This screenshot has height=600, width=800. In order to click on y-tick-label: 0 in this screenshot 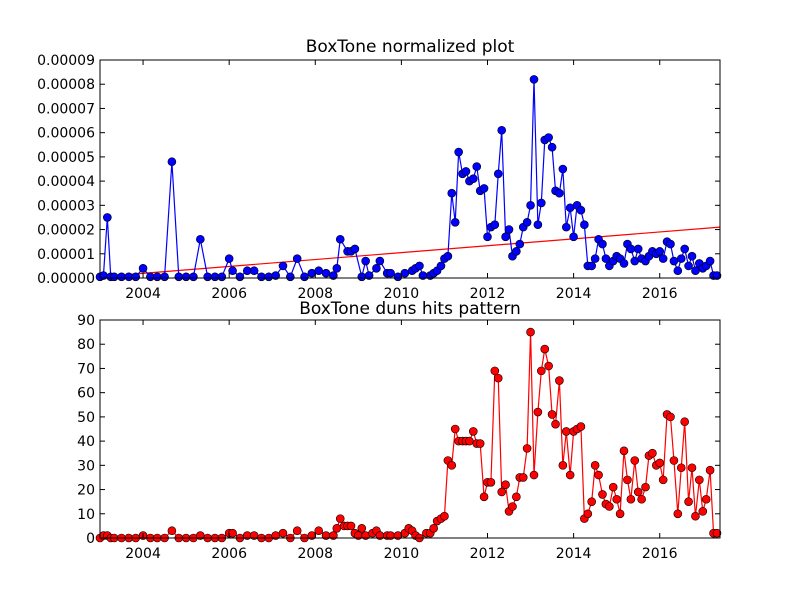, I will do `click(90, 539)`.